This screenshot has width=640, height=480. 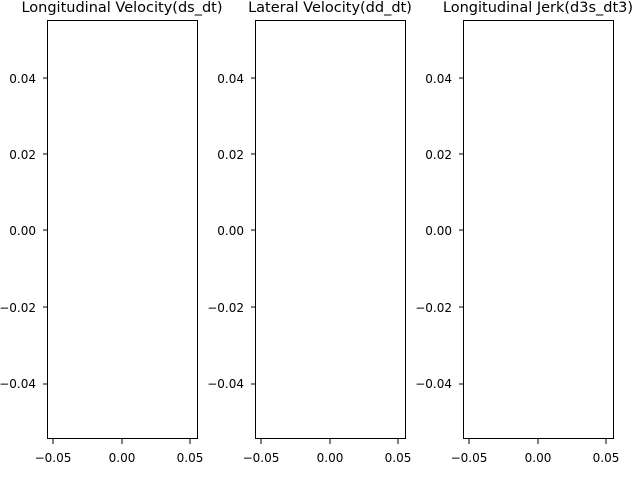 I want to click on subplot-2-y-tick-labels: −0.04 −0.02 0.00 0.02 0.04, so click(x=225, y=231).